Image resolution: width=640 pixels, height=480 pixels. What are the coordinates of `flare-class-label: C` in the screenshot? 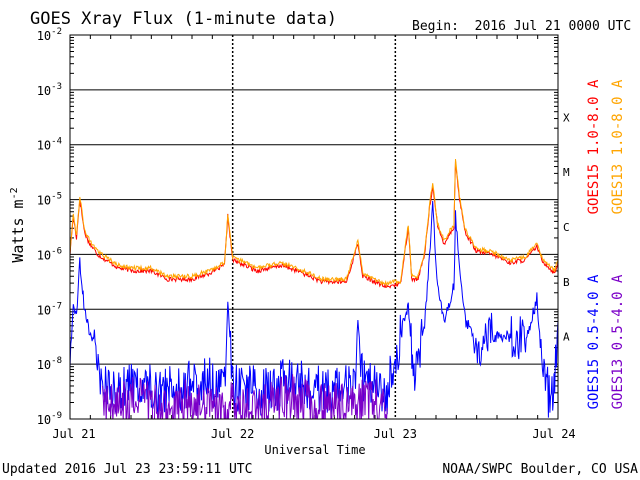 It's located at (566, 227).